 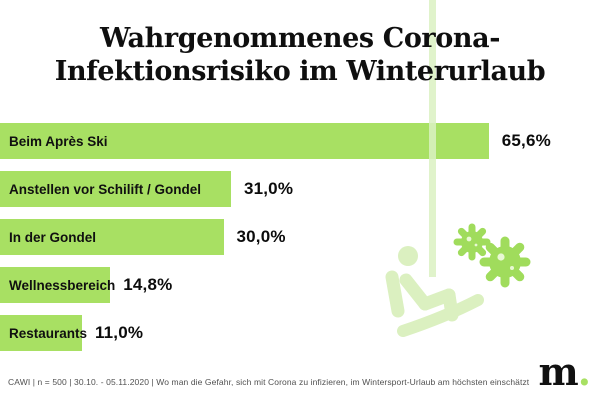 What do you see at coordinates (48, 333) in the screenshot?
I see `bar-label: Restaurants` at bounding box center [48, 333].